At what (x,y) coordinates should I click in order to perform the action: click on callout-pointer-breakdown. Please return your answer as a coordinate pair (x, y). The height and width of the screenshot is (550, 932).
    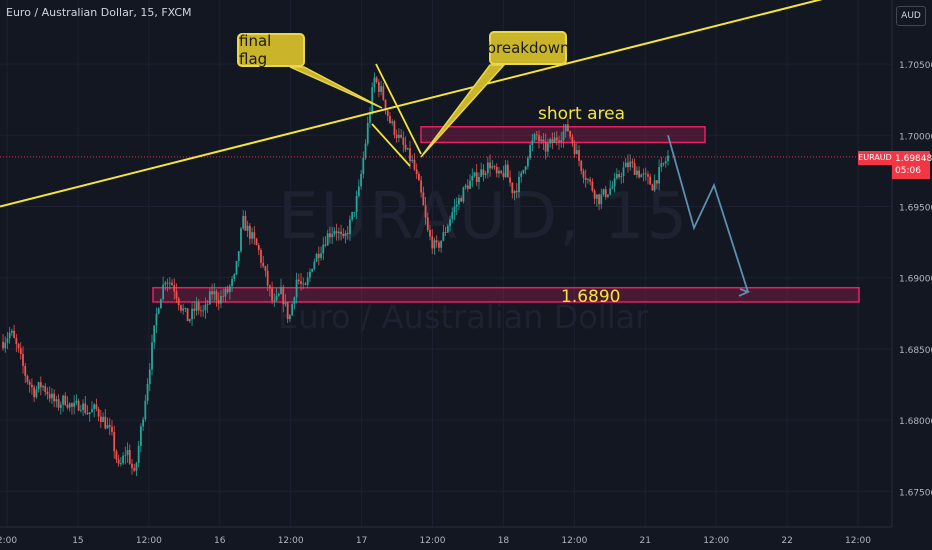
    Looking at the image, I should click on (463, 111).